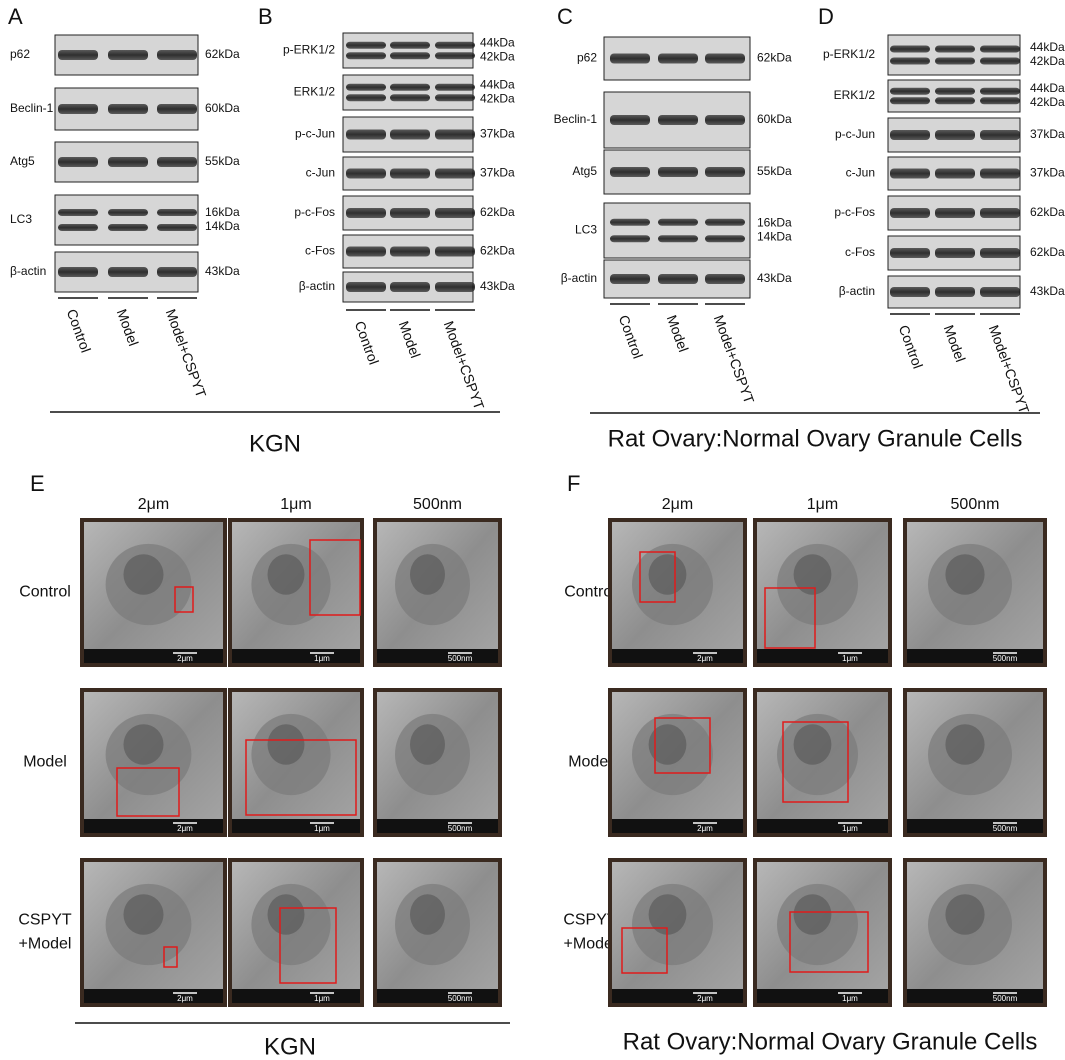 This screenshot has width=1065, height=1060. What do you see at coordinates (37, 483) in the screenshot?
I see `panel-label: E` at bounding box center [37, 483].